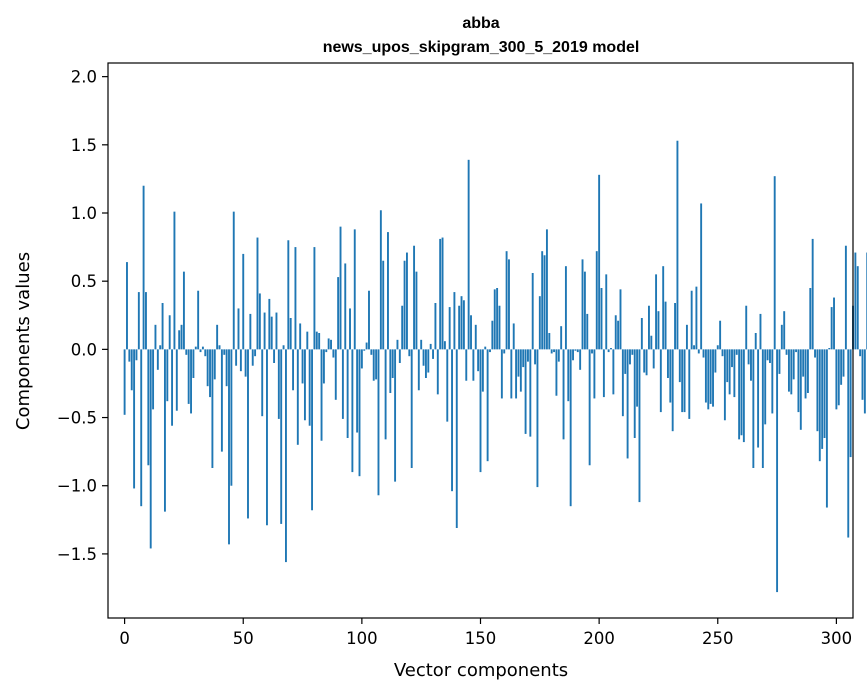  Describe the element at coordinates (82, 316) in the screenshot. I see `y-axis: −1.5 −1.0 −0.5 0.0 0.5 1.0 1.5 2.0` at that location.